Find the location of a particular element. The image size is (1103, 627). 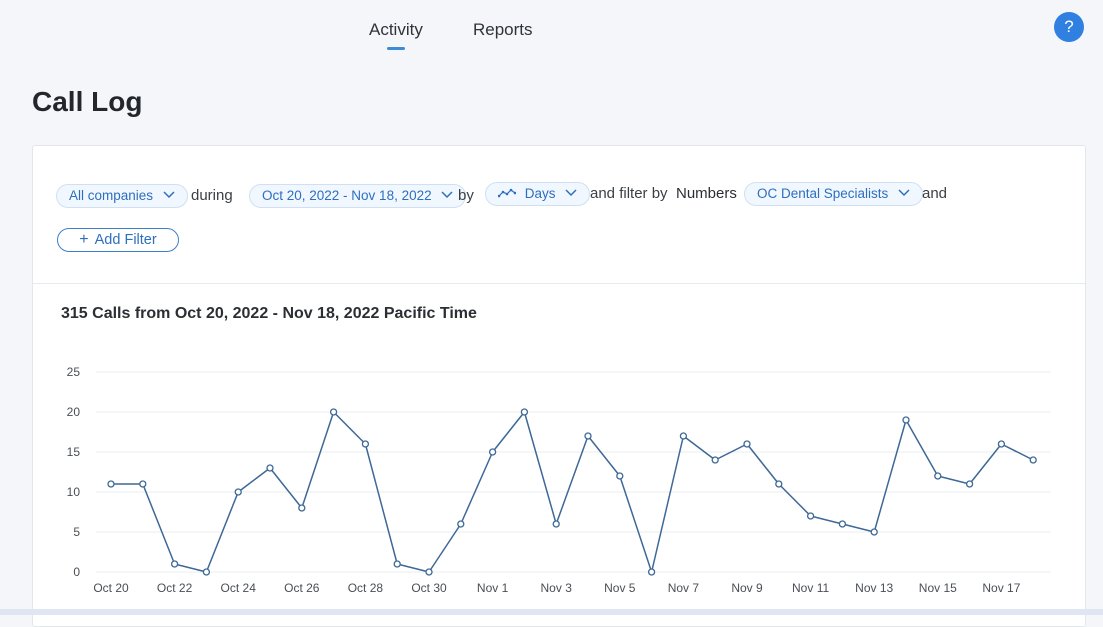

company-dropdown: All companies is located at coordinates (122, 196).